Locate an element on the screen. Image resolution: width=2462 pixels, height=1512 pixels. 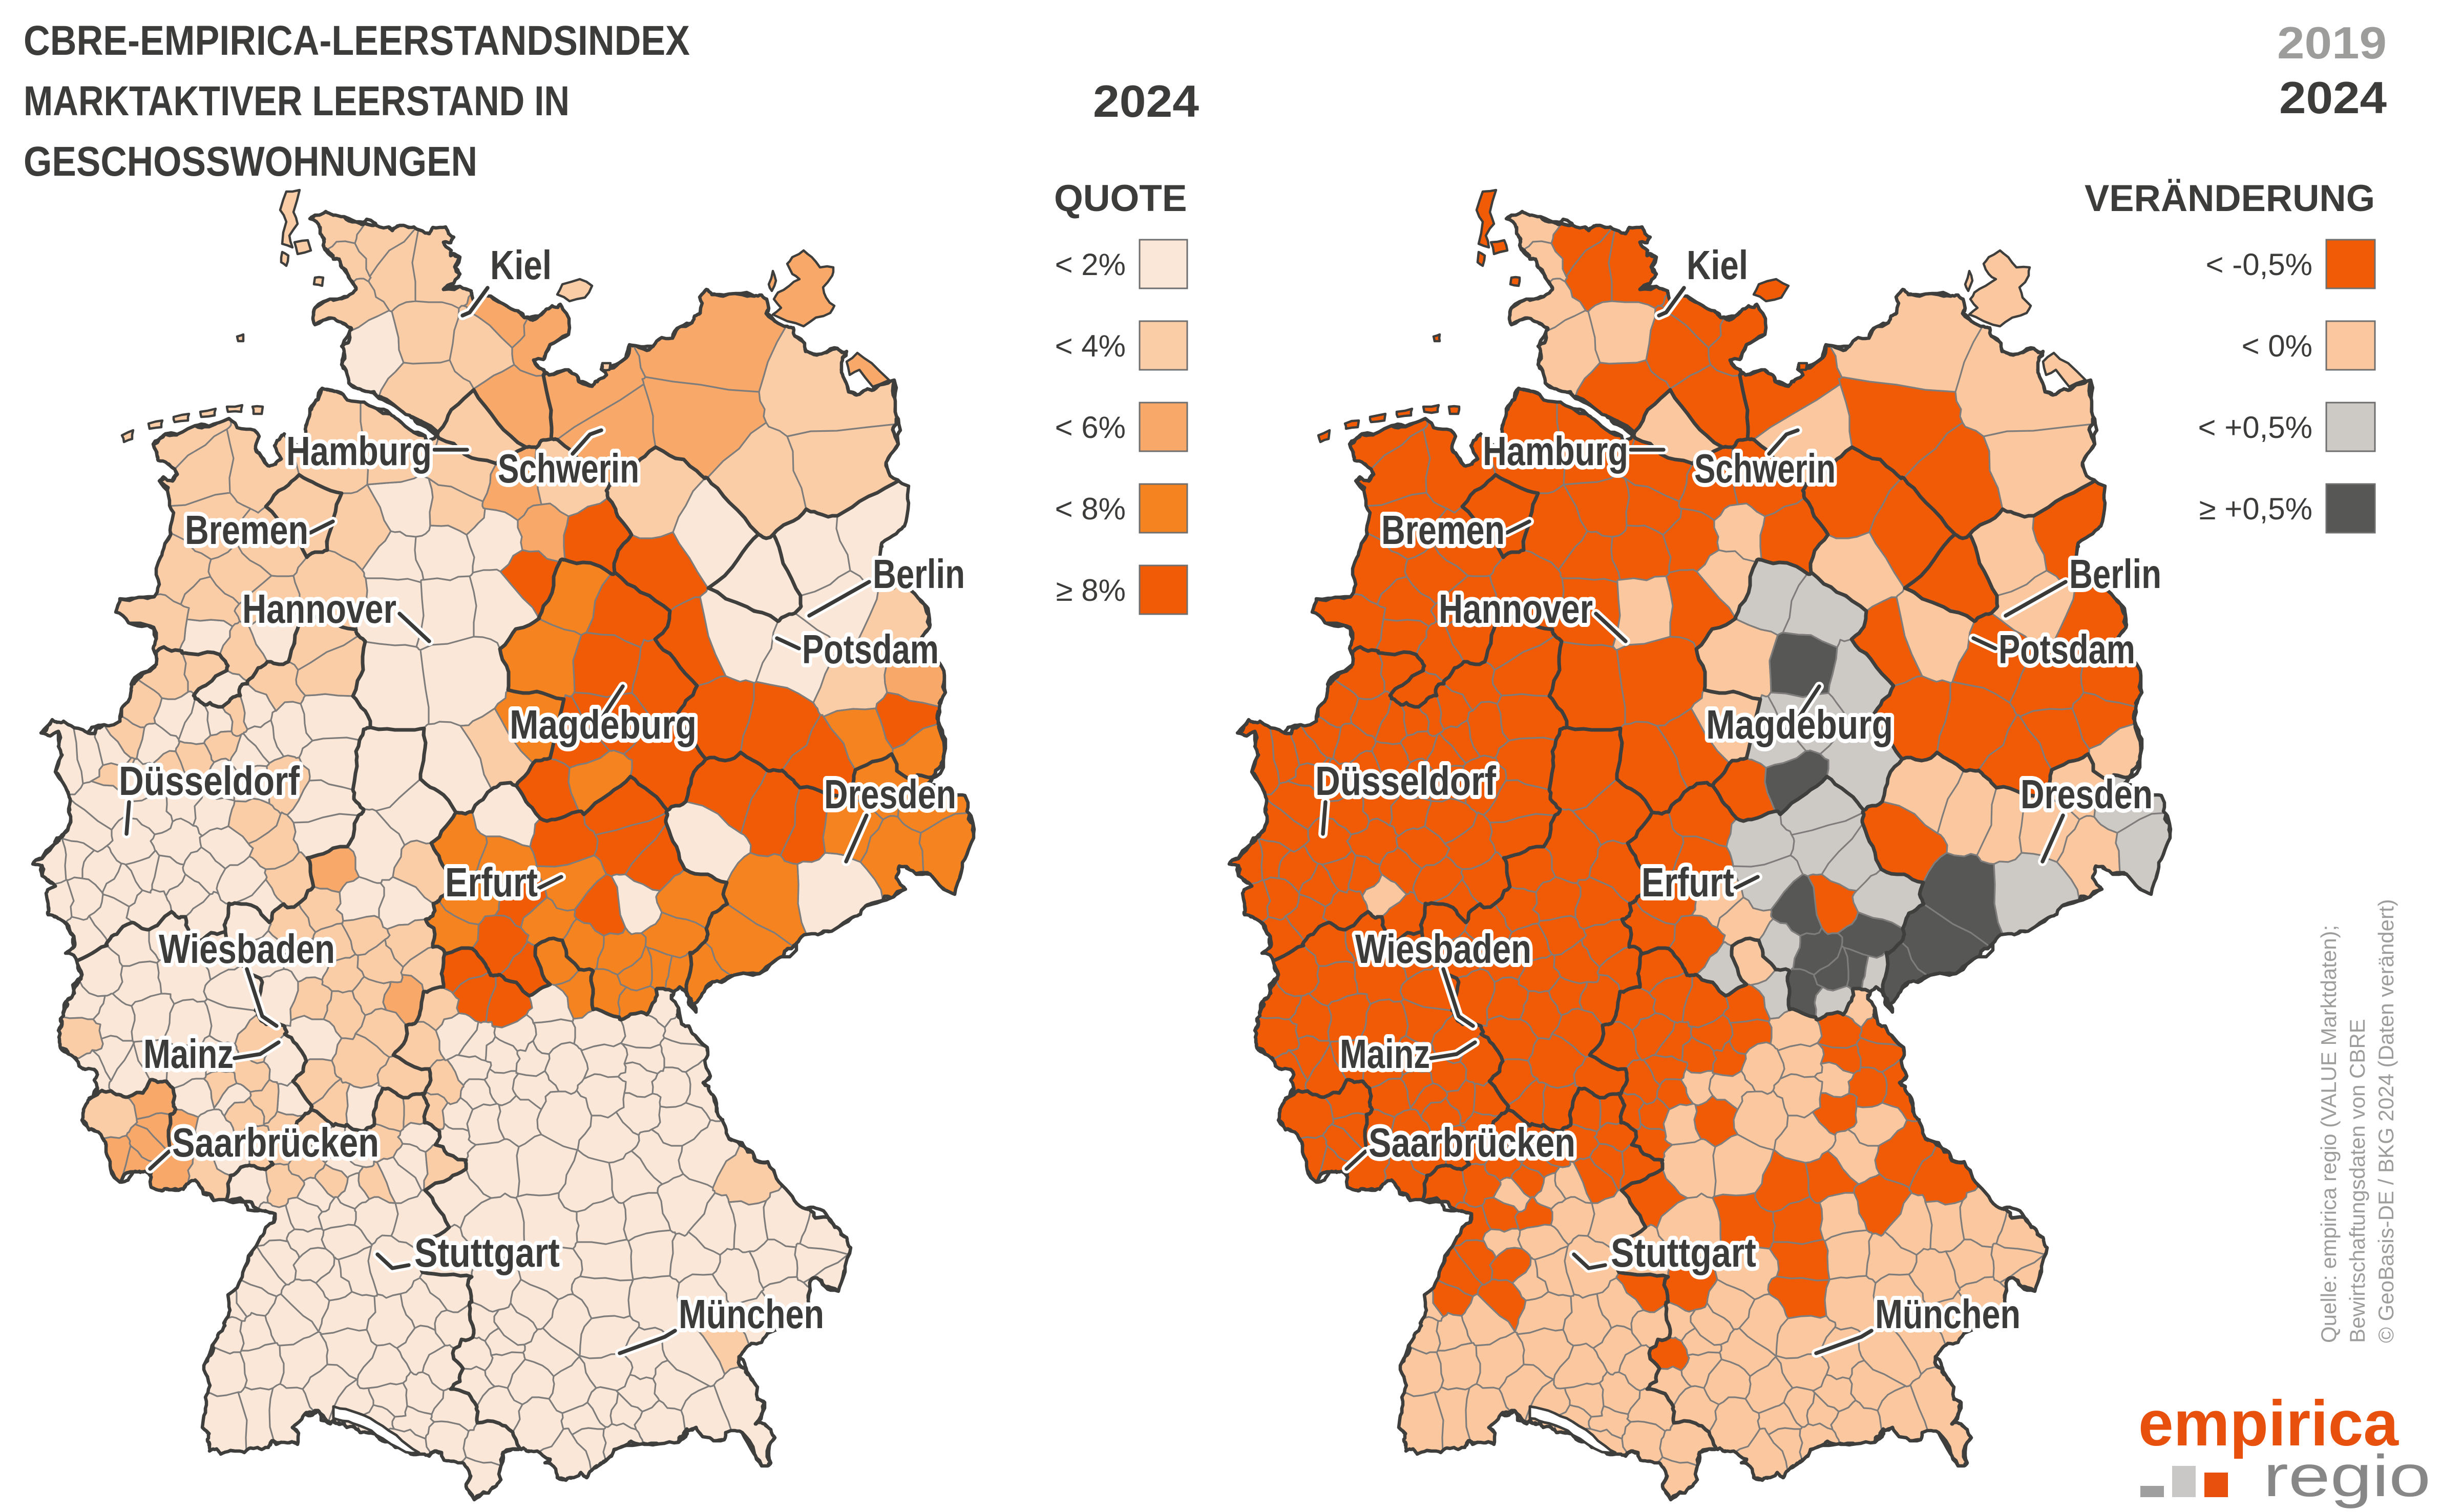
svg-text: GESCHOSSWOHNUNGEN is located at coordinates (251, 161).